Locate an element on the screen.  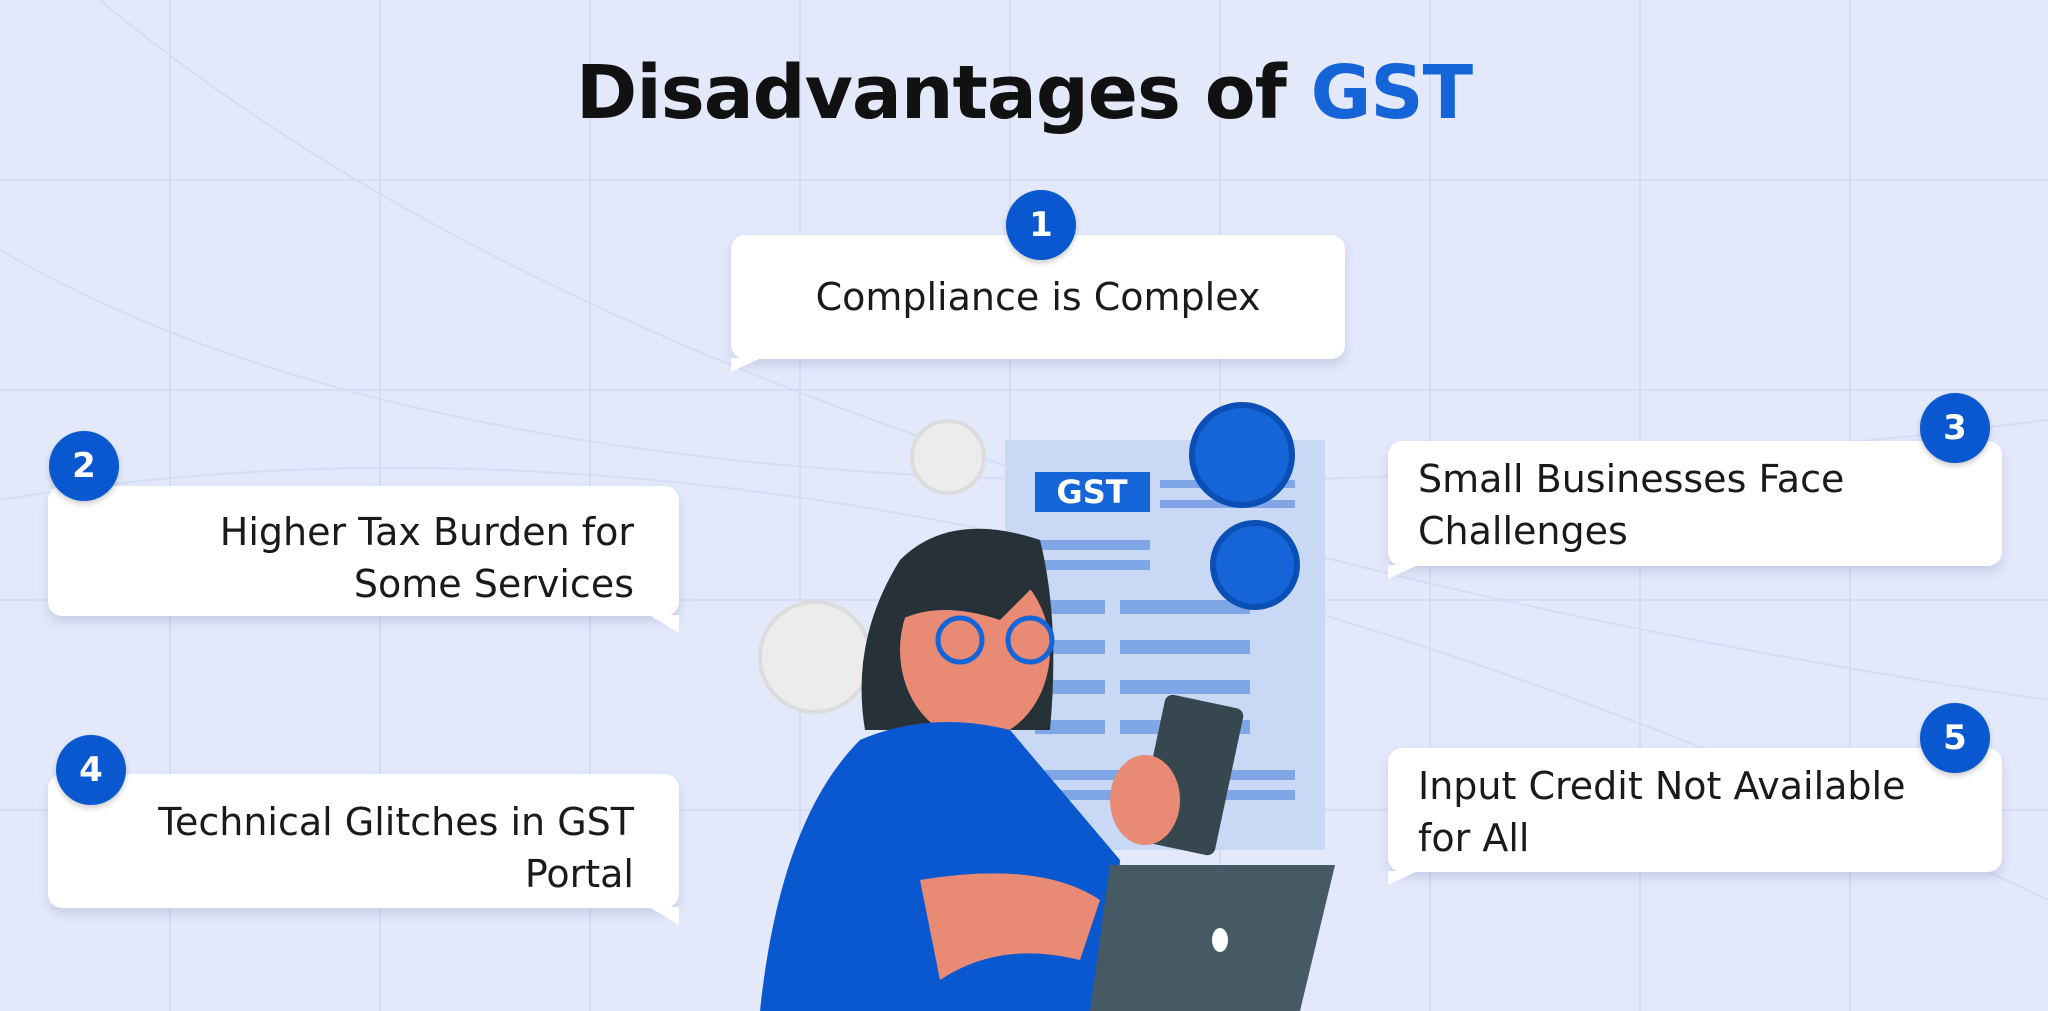
item-card-5: Input Credit Not Available for All is located at coordinates (1695, 810).